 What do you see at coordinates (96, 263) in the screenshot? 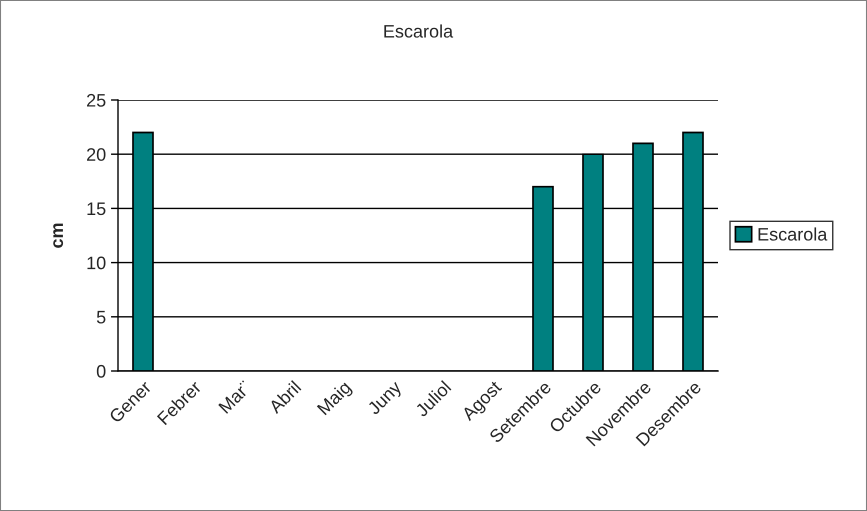
I see `y-tick-label: 10` at bounding box center [96, 263].